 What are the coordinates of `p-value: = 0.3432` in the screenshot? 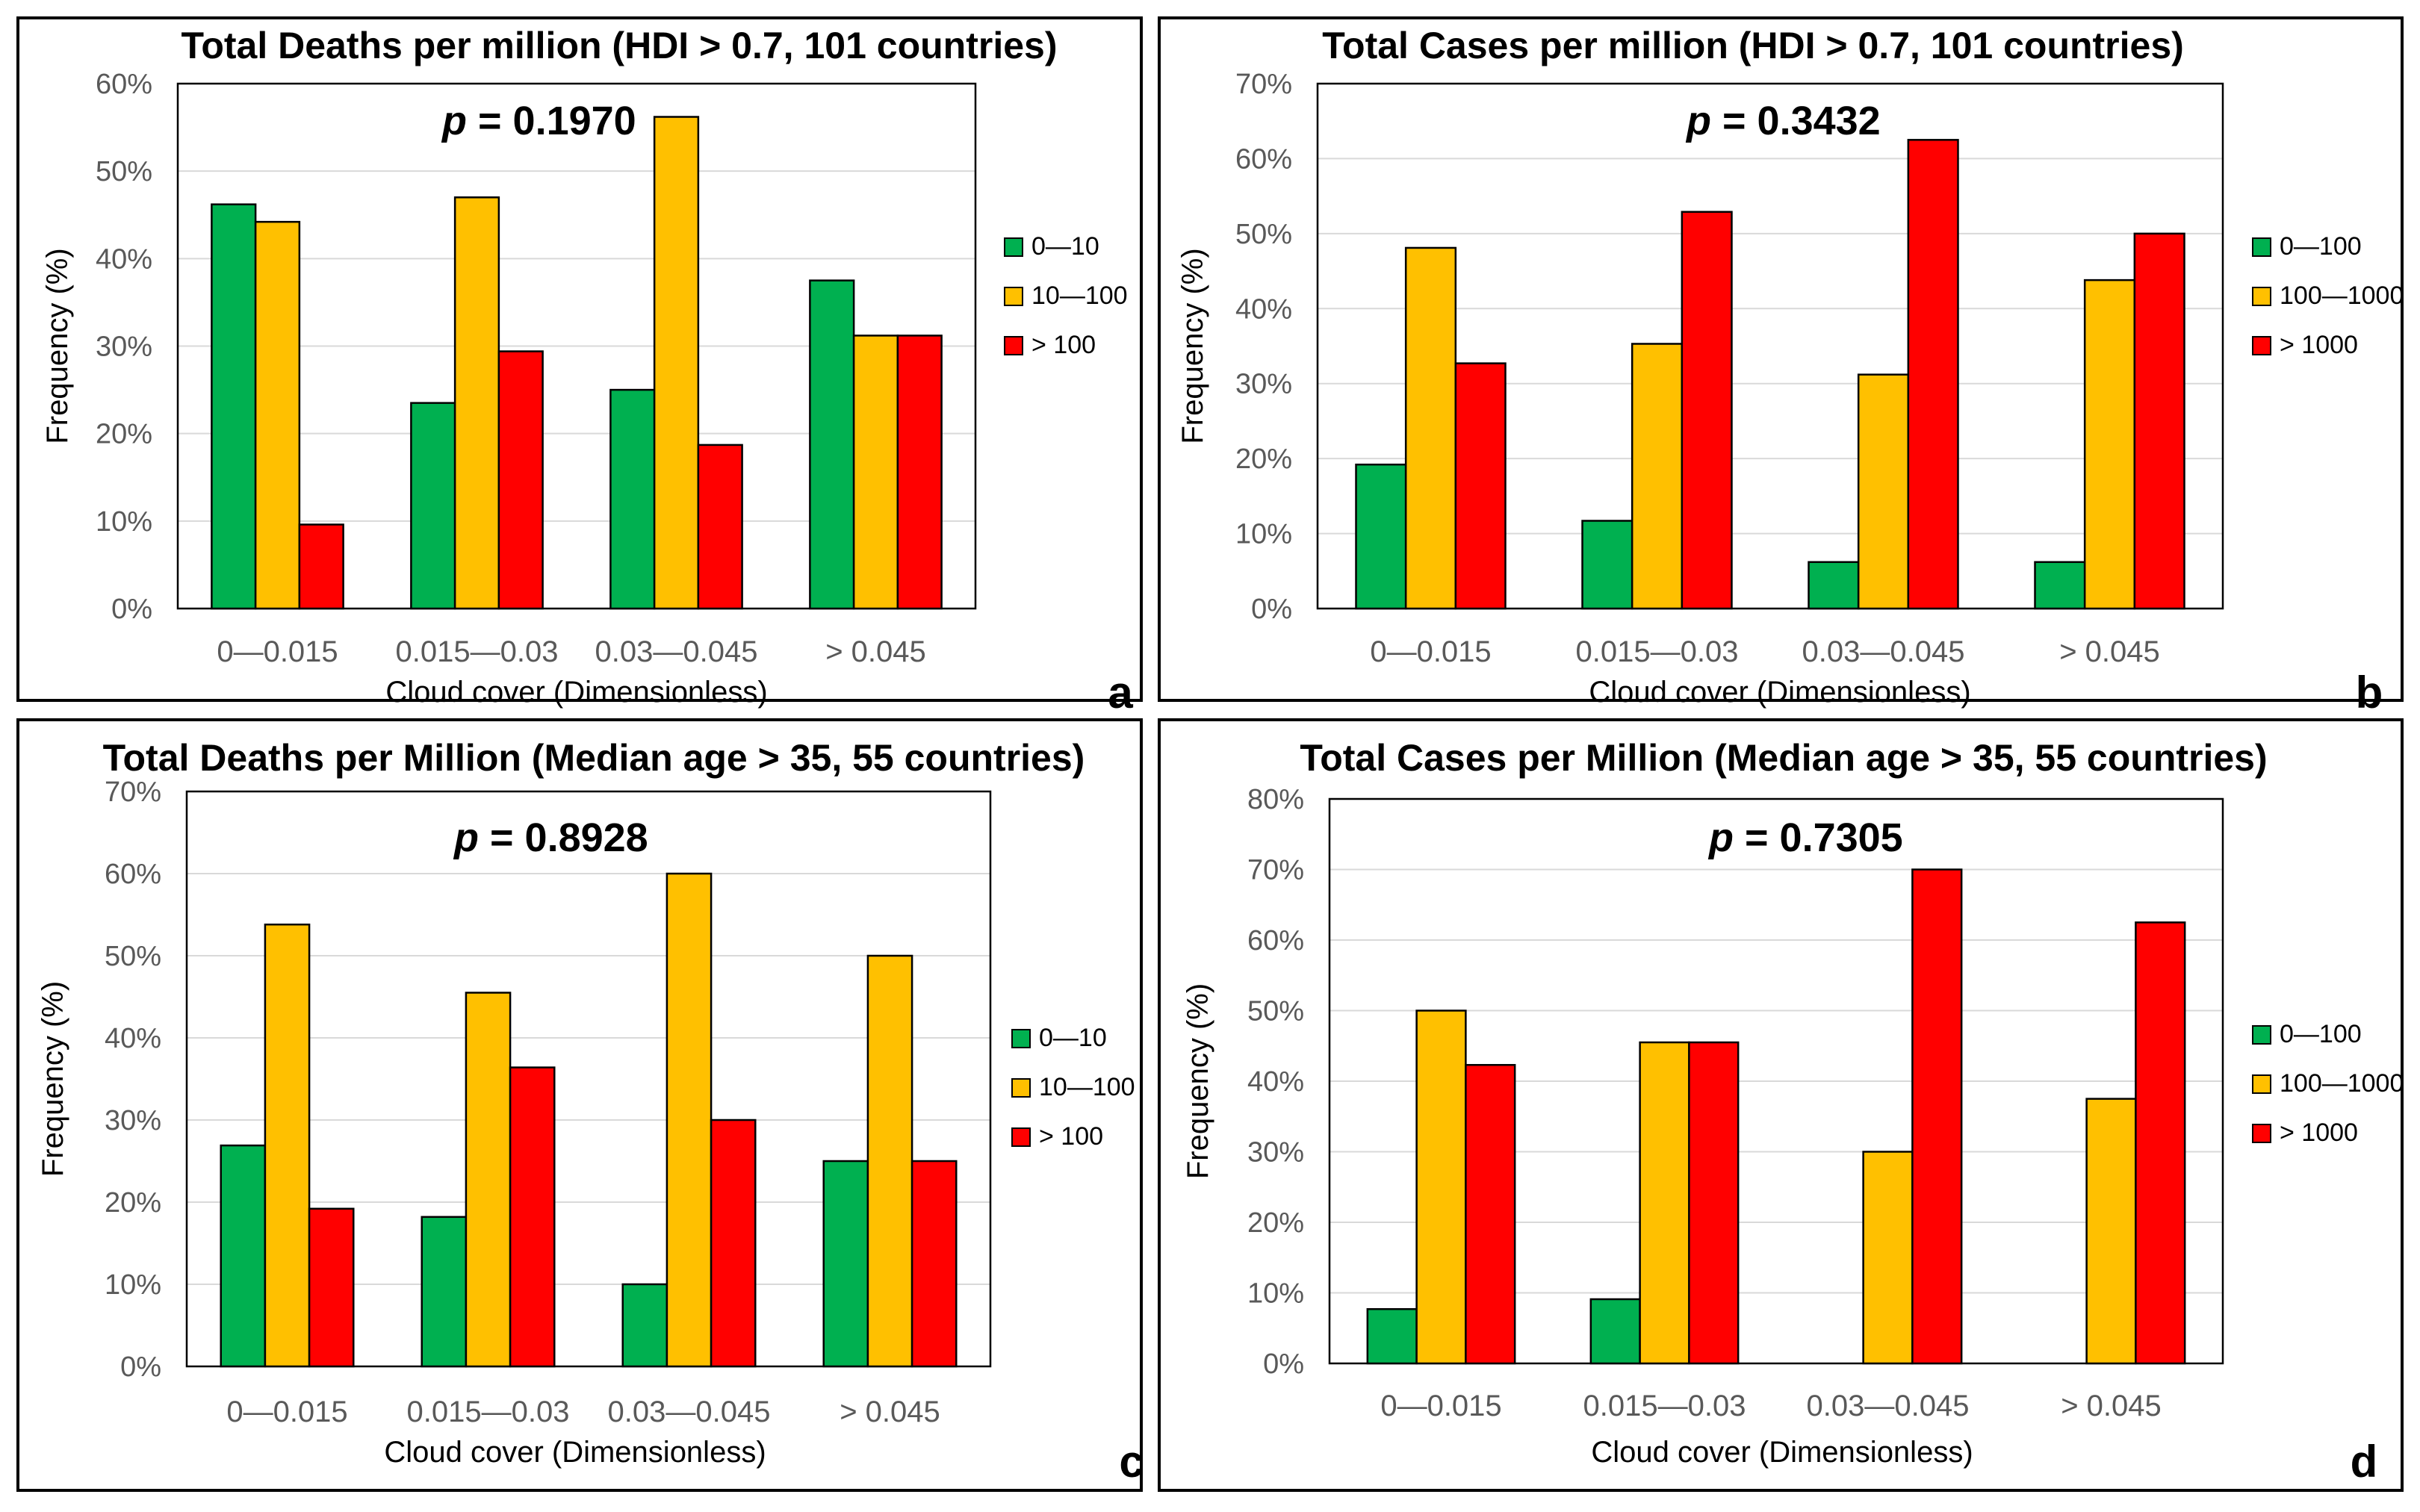 It's located at (1796, 121).